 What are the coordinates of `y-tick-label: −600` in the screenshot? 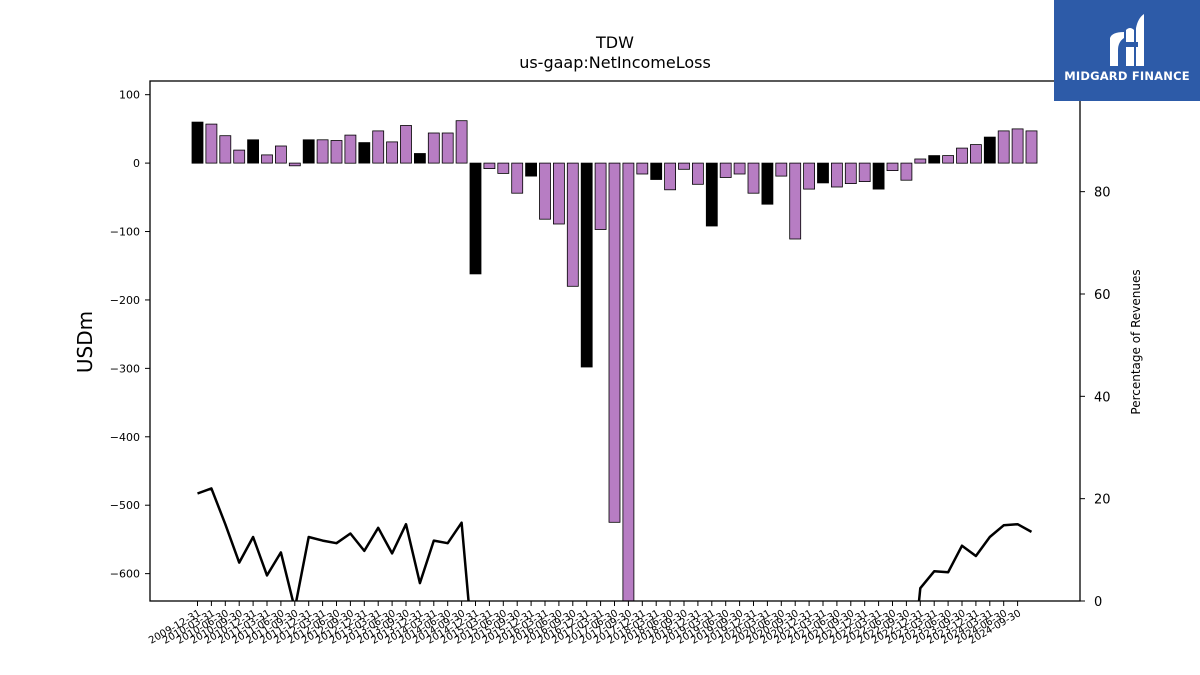 It's located at (125, 574).